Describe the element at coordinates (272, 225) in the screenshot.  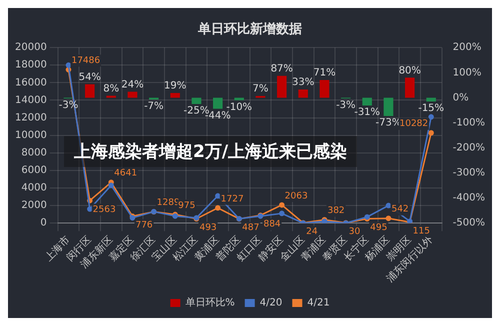
I see `data-label: 884` at that location.